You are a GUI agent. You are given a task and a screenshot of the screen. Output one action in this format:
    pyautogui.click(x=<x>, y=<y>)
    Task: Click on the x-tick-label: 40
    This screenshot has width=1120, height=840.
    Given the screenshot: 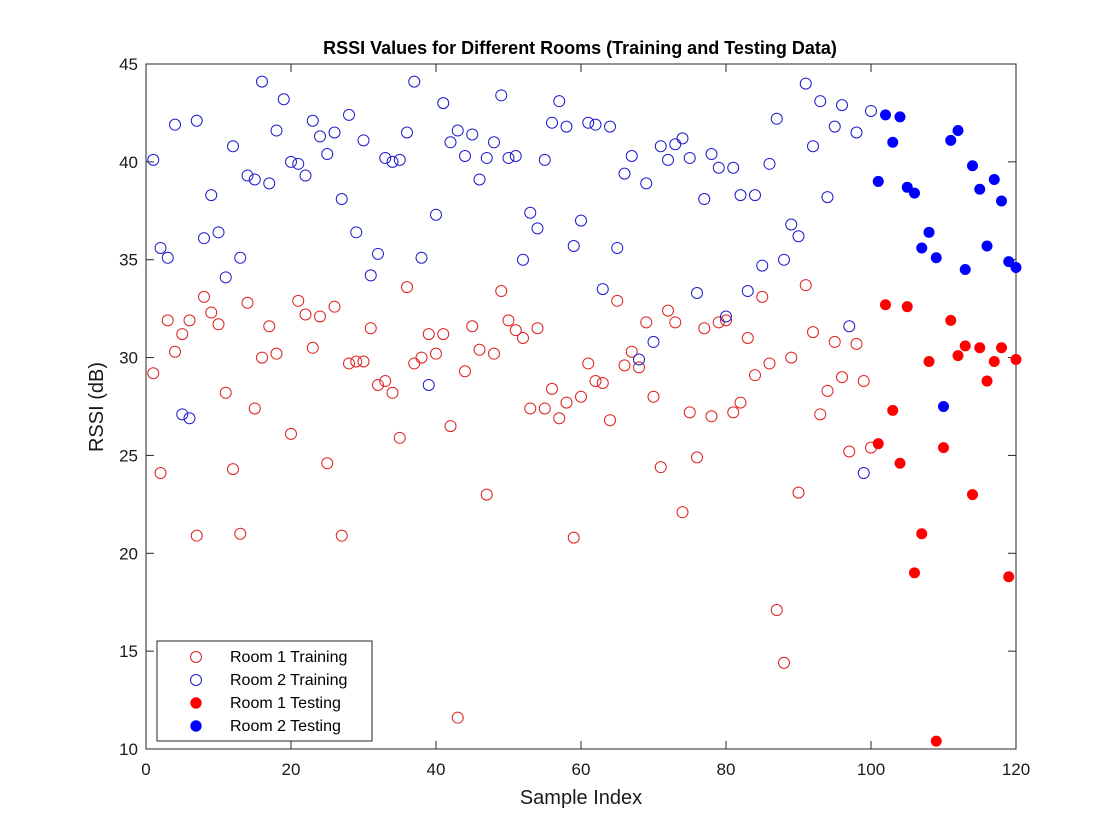 What is the action you would take?
    pyautogui.click(x=436, y=769)
    